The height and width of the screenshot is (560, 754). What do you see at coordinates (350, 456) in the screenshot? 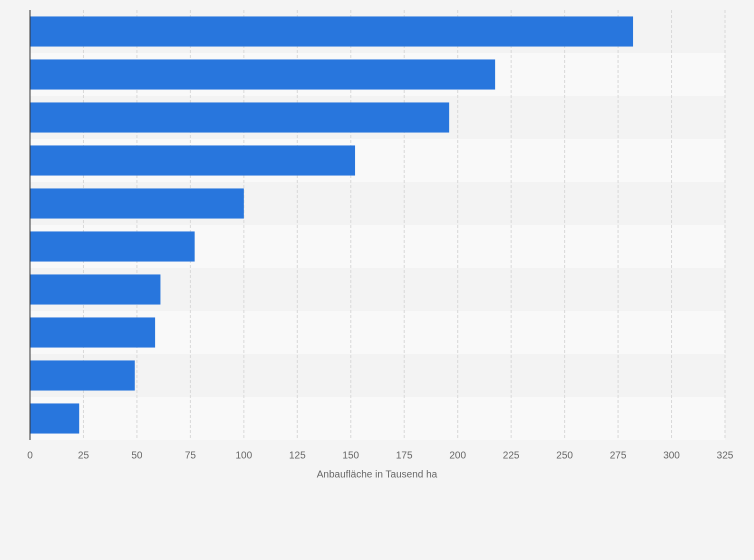
I see `x-tick-label: 150` at bounding box center [350, 456].